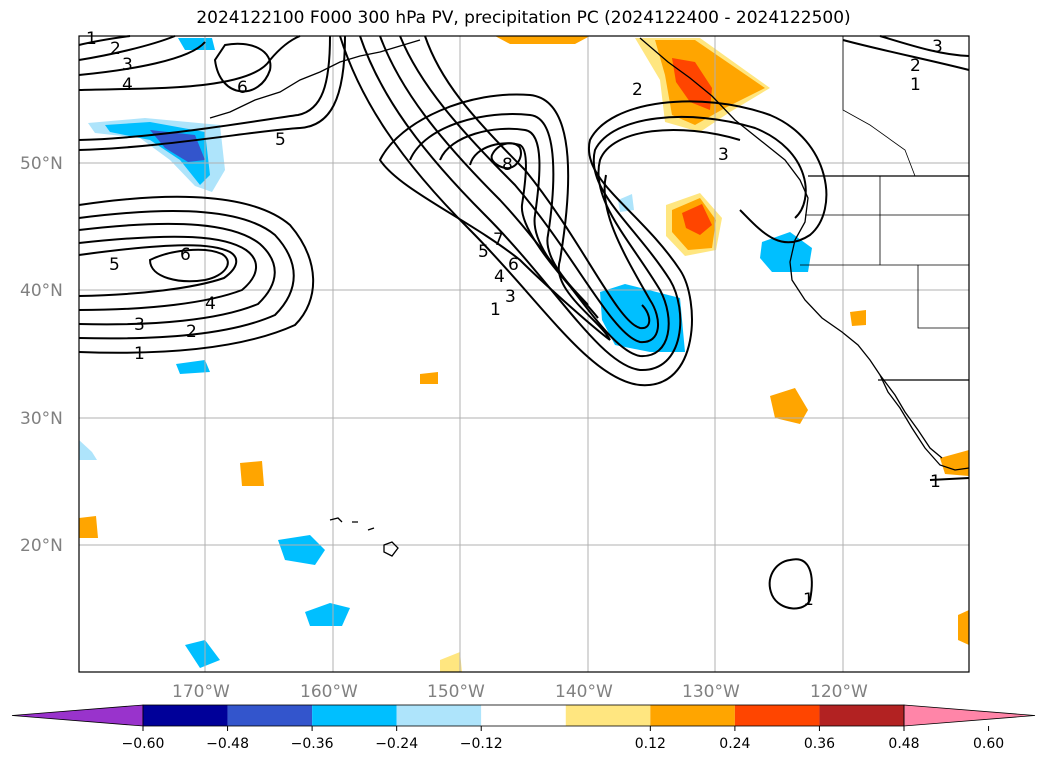 This screenshot has height=765, width=1047. What do you see at coordinates (988, 744) in the screenshot?
I see `colorbar-tick-label: 0.60` at bounding box center [988, 744].